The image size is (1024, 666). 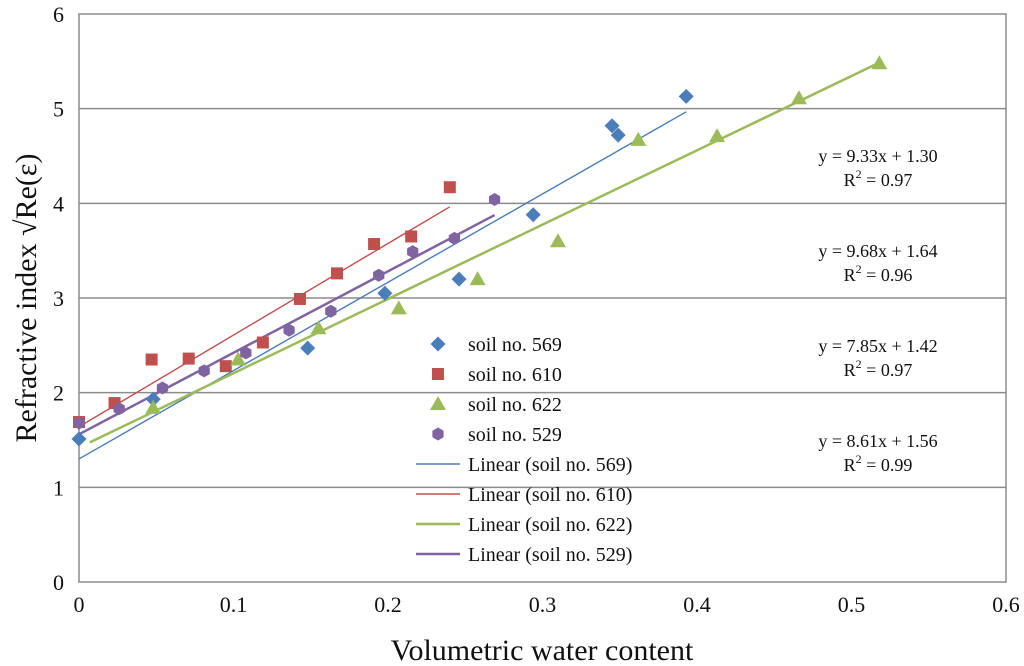 I want to click on r-squared: R2 = 0.99, so click(x=878, y=463).